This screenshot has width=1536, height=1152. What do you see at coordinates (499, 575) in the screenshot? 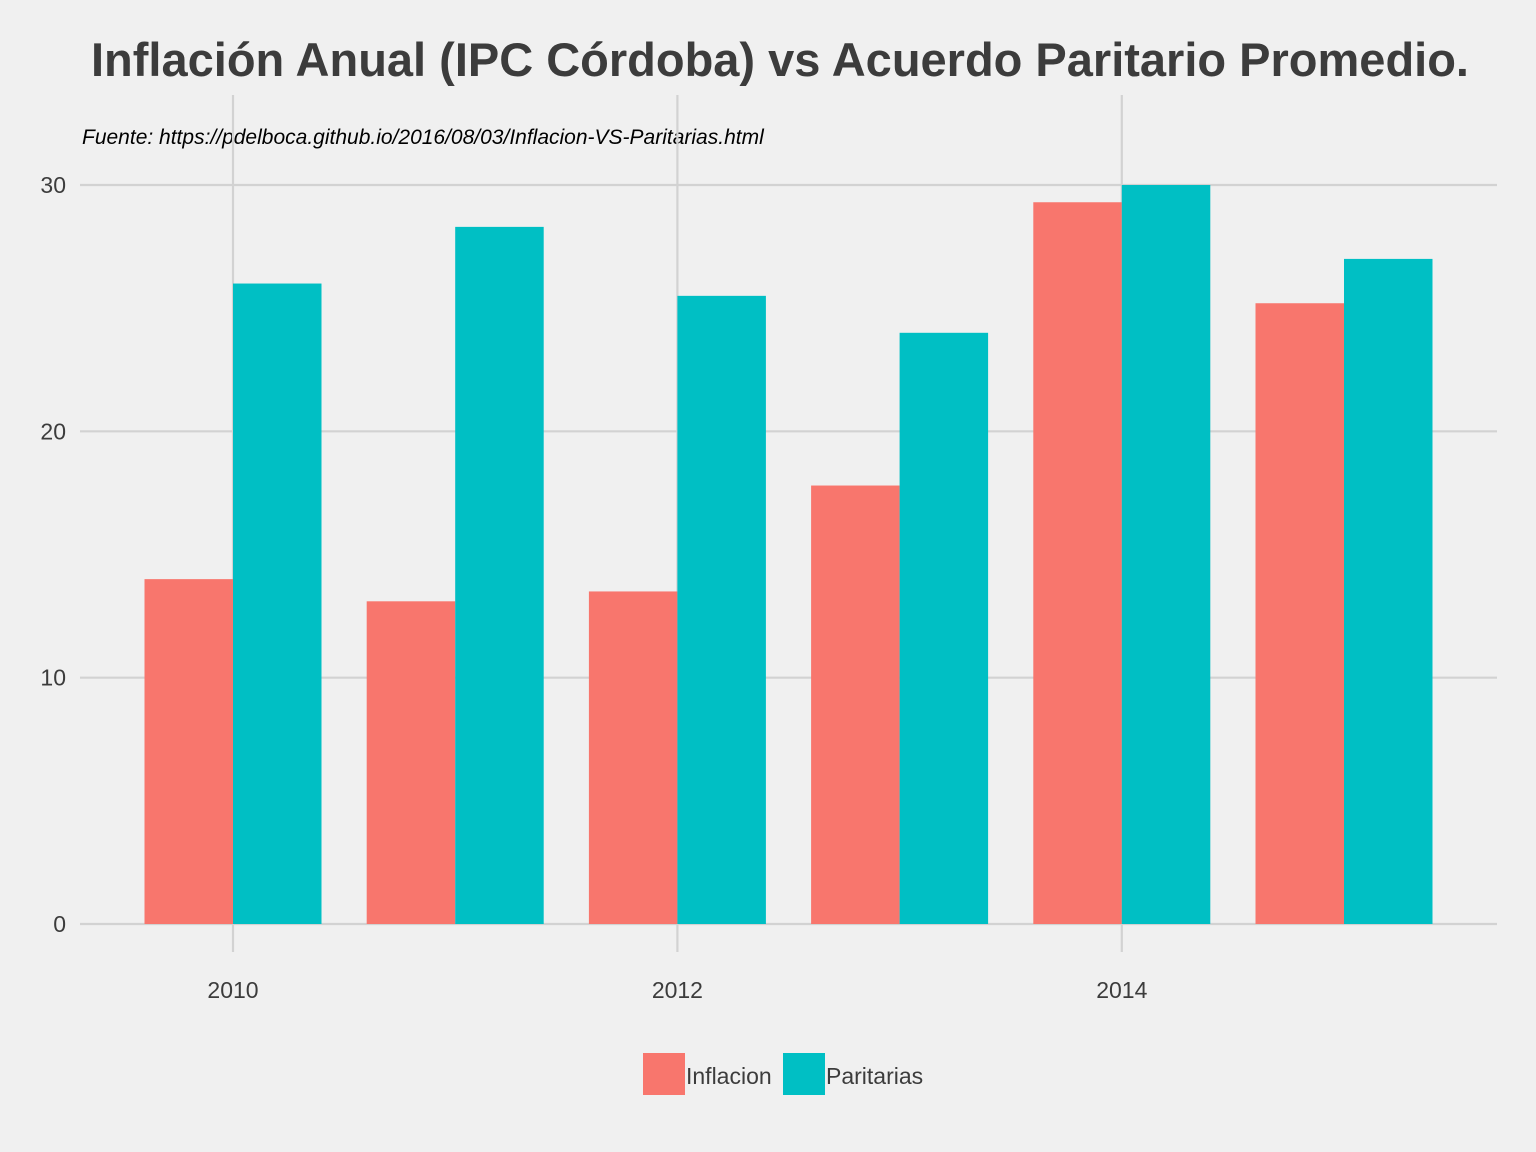
I see `bar-paritarias-2011` at bounding box center [499, 575].